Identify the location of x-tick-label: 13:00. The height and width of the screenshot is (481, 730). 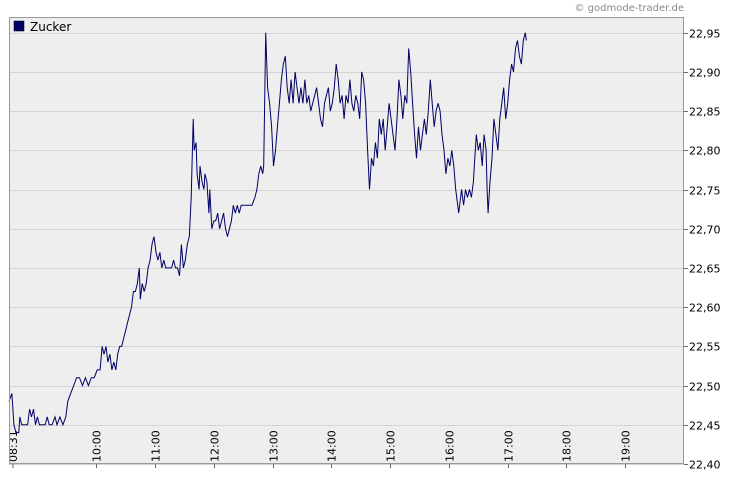
(274, 446).